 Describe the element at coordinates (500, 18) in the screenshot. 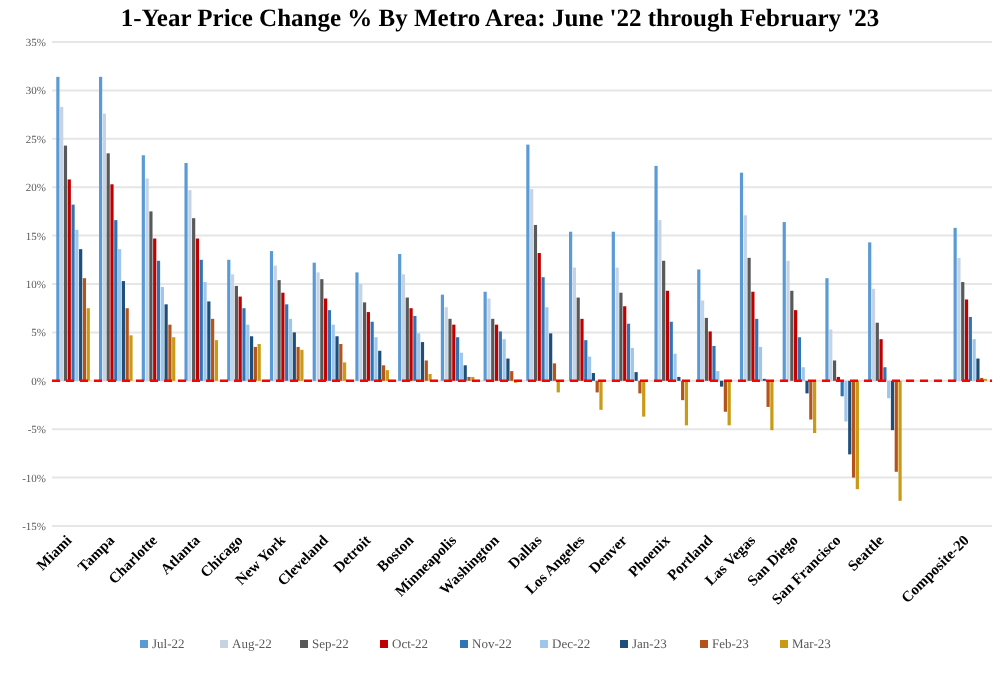

I see `chart-title: 1-Year Price Change % By Metro Area: June '22 through February '23` at that location.